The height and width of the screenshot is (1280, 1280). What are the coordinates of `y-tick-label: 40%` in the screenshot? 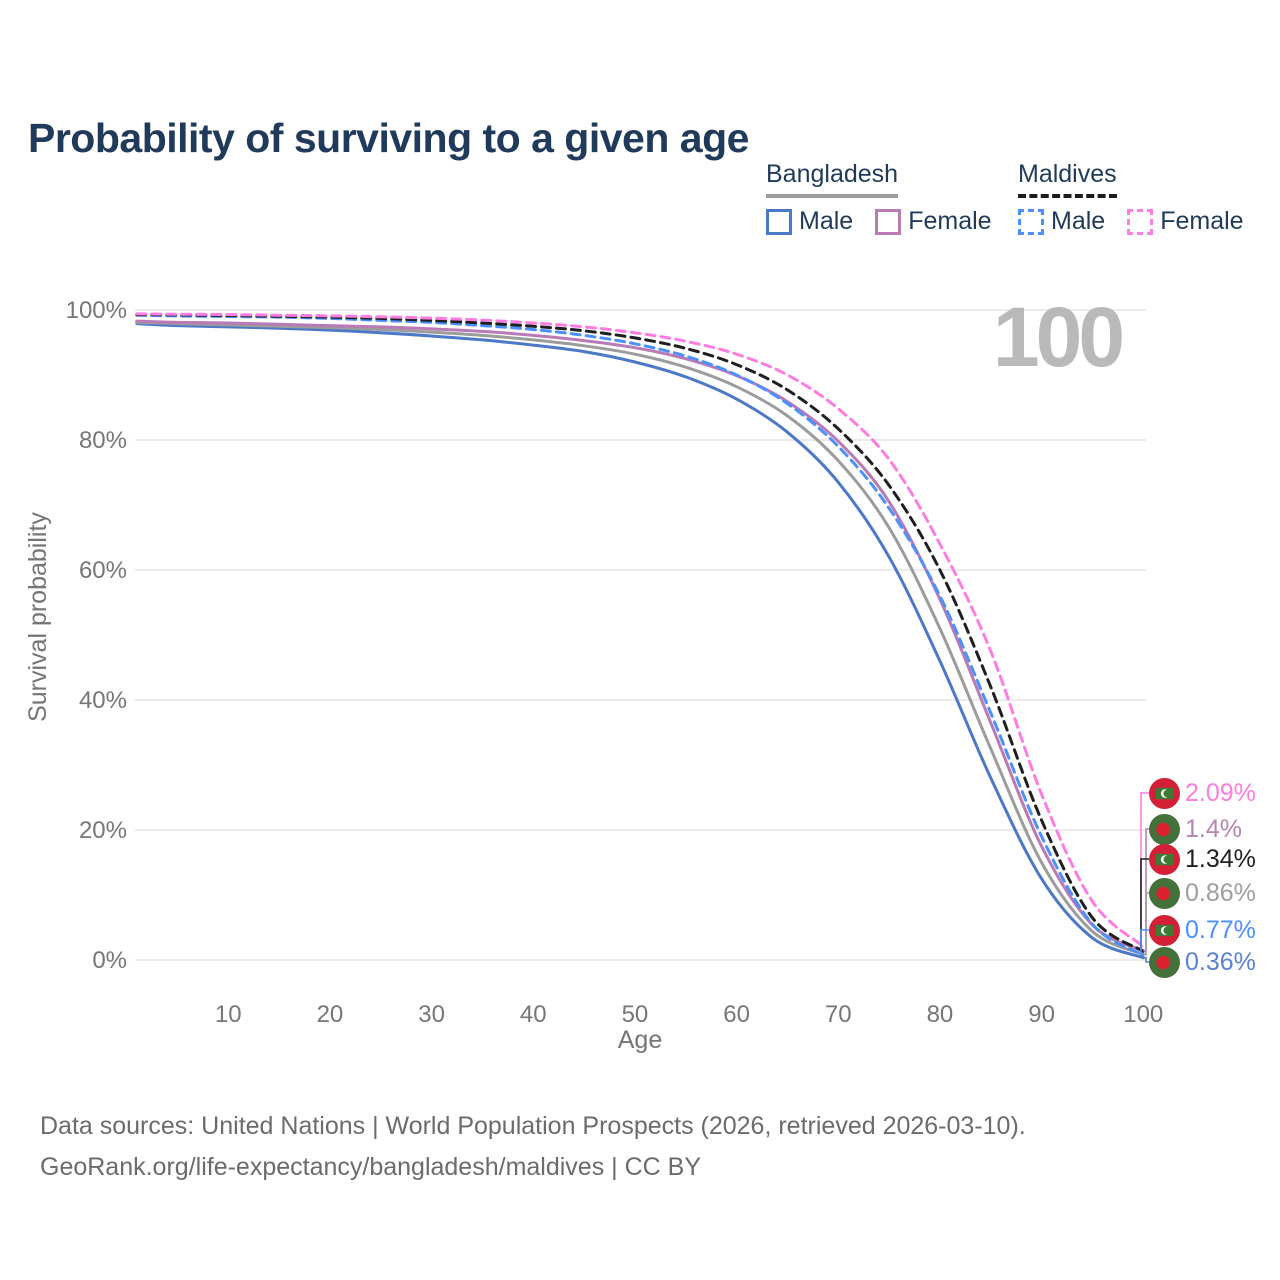 It's located at (103, 700).